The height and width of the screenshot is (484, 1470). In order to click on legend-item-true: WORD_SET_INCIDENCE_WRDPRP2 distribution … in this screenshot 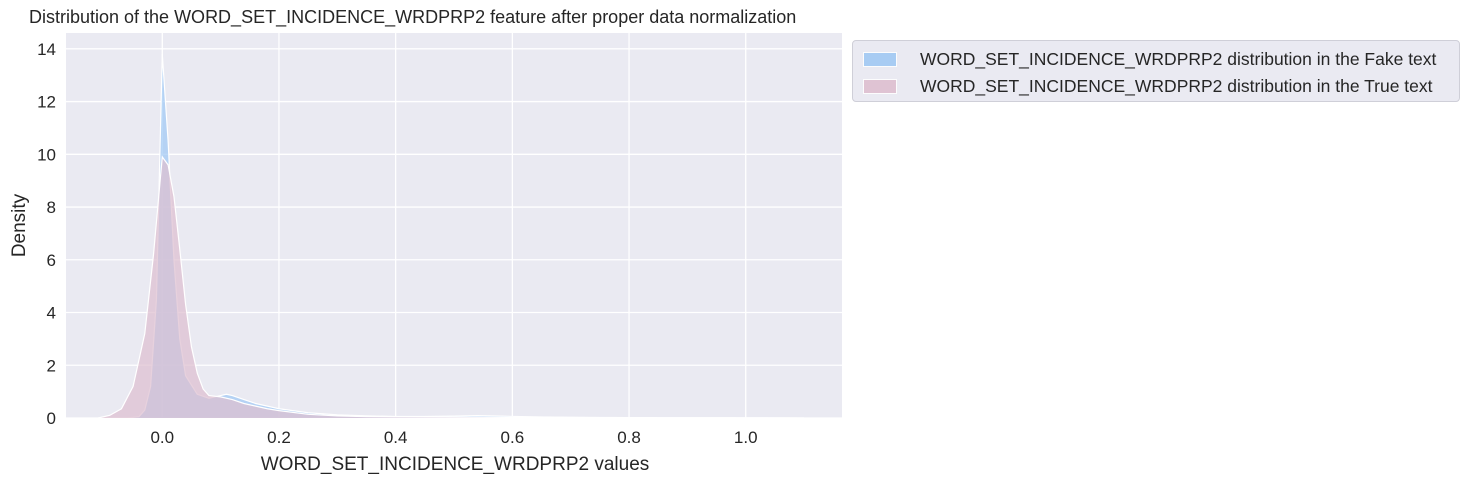, I will do `click(1148, 86)`.